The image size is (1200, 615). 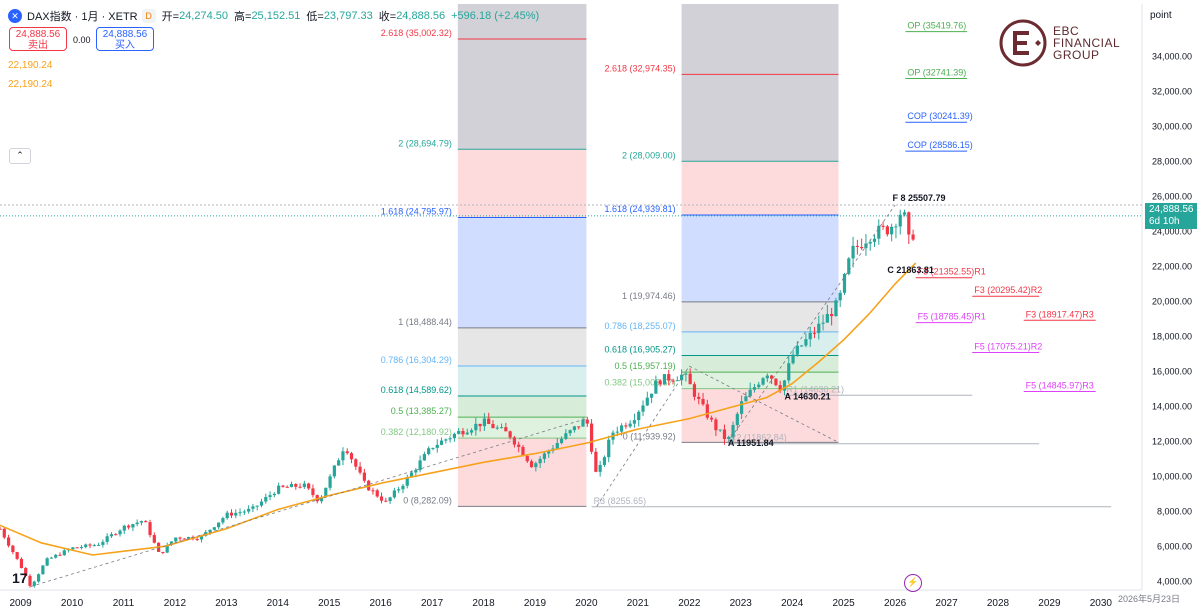 What do you see at coordinates (387, 17) in the screenshot?
I see `close-label: 收=` at bounding box center [387, 17].